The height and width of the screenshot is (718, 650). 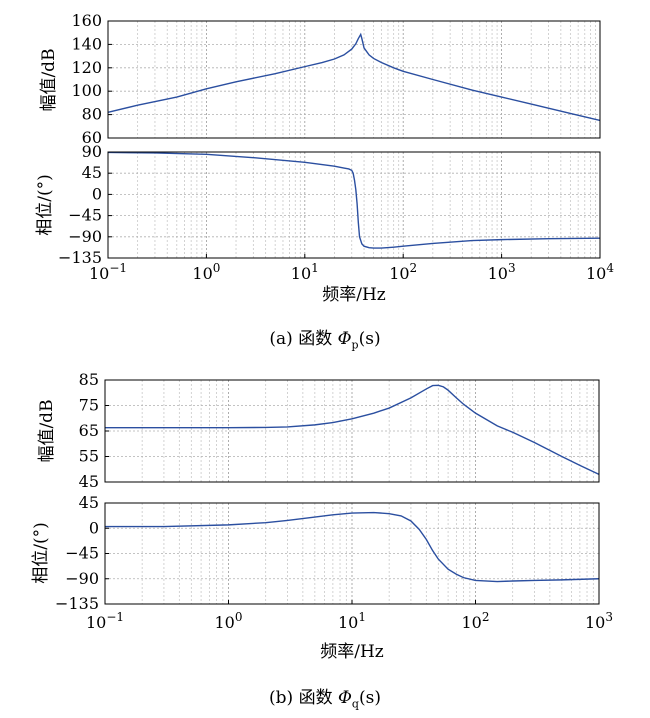 I want to click on x-tick-label: 10⁴, so click(x=600, y=272).